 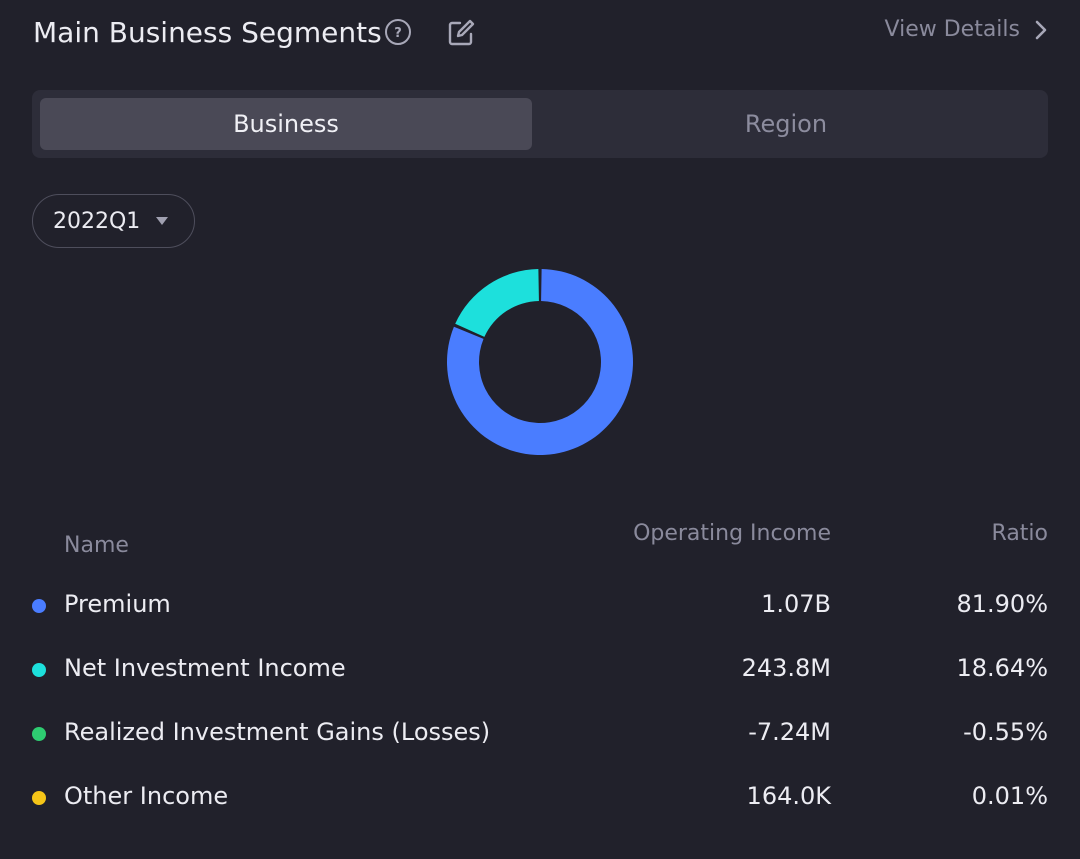 I want to click on table-row: Other Income 164.0K 0.01%, so click(x=540, y=798).